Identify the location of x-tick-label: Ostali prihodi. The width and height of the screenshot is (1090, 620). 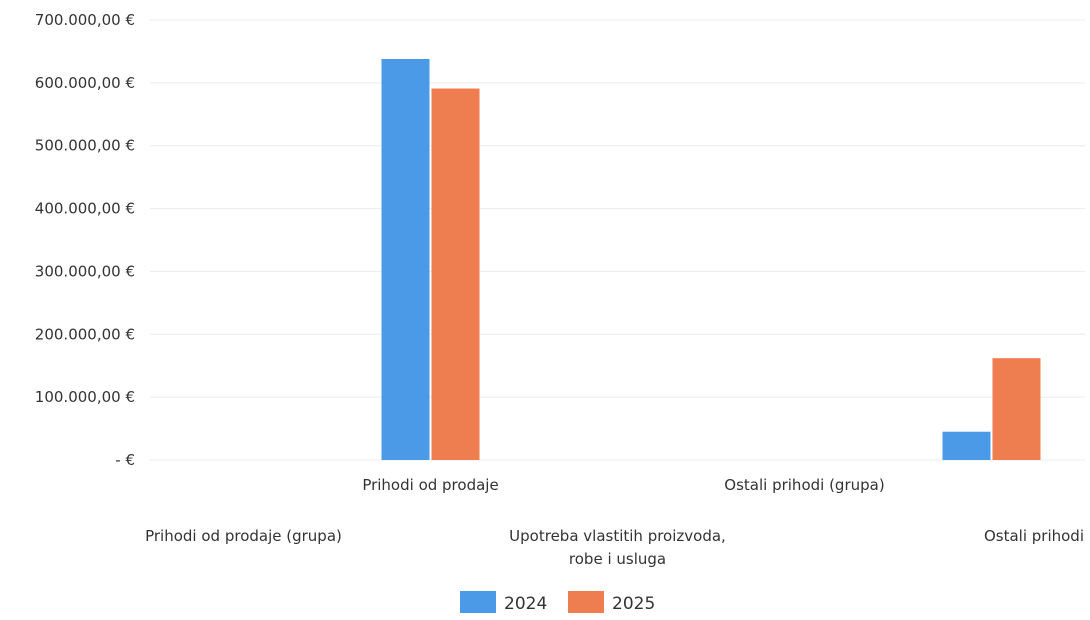
(1034, 536).